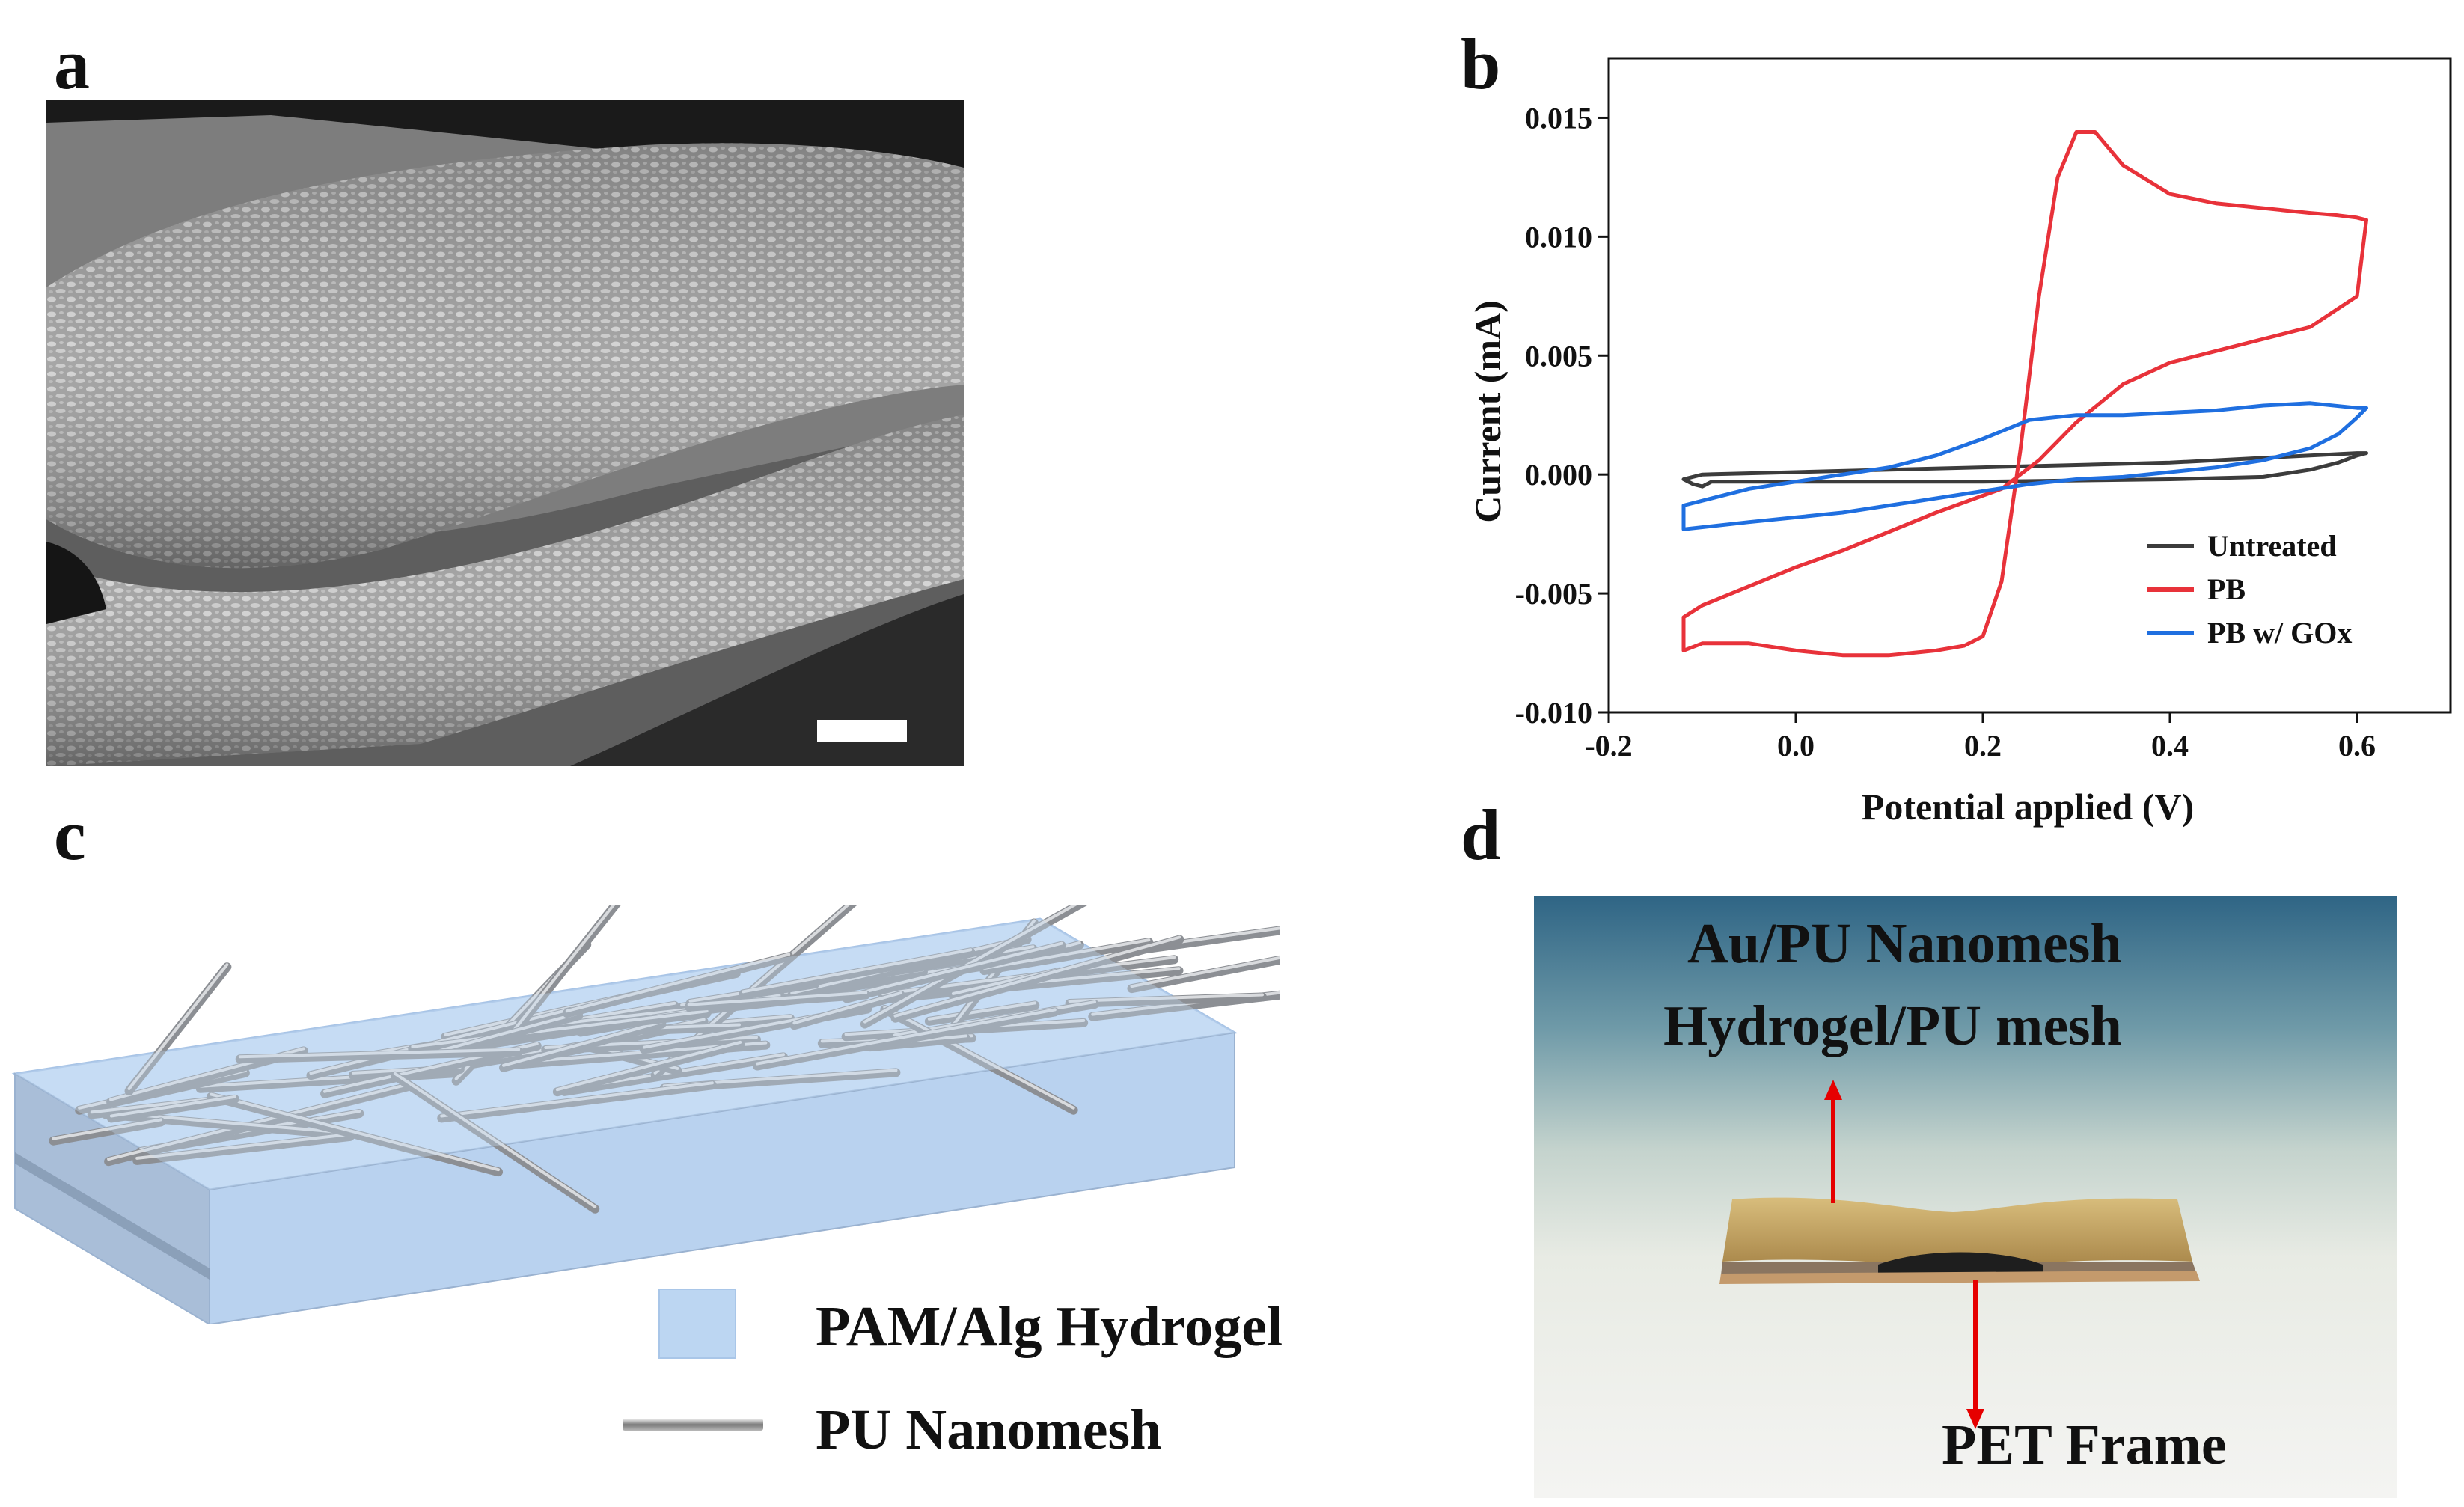  I want to click on pet-frame-label: PET Frame, so click(2084, 1444).